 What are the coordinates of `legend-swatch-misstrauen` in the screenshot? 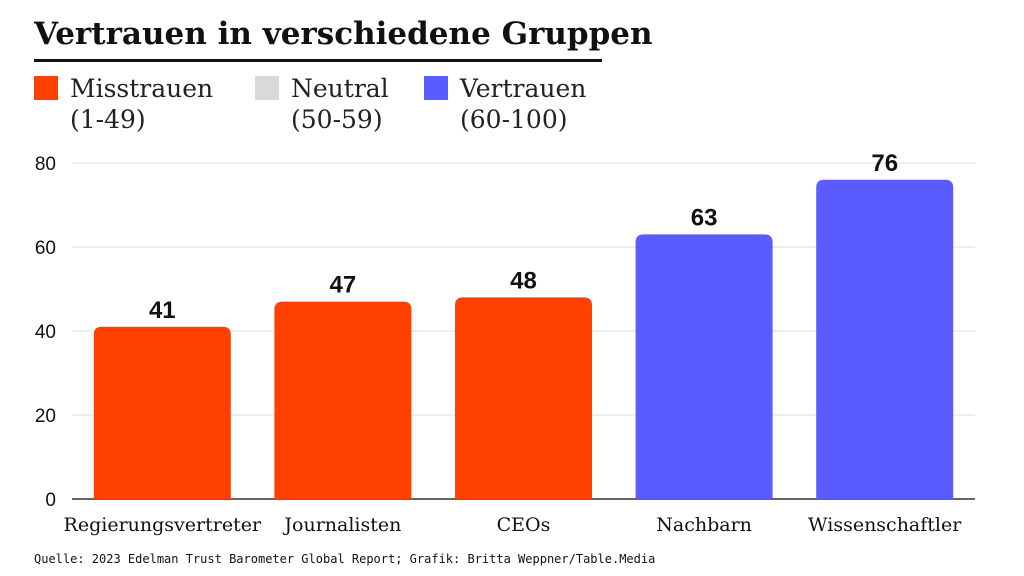 It's located at (46, 88).